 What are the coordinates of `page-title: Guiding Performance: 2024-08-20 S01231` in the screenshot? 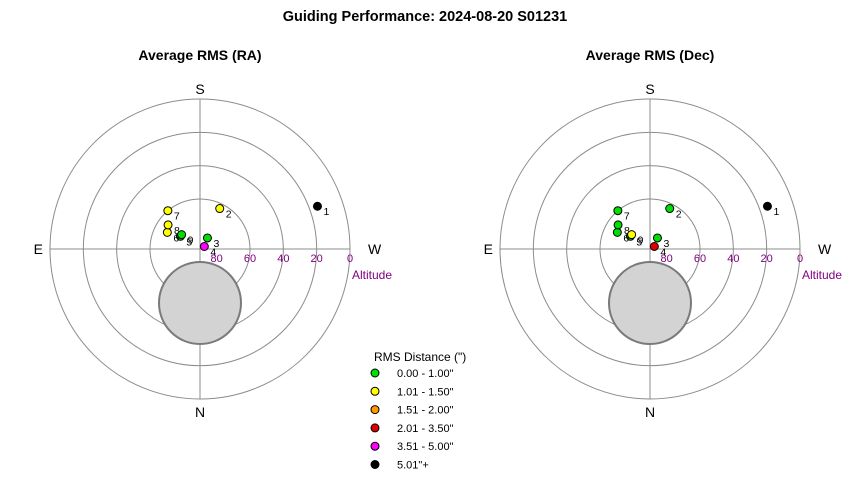 It's located at (425, 17).